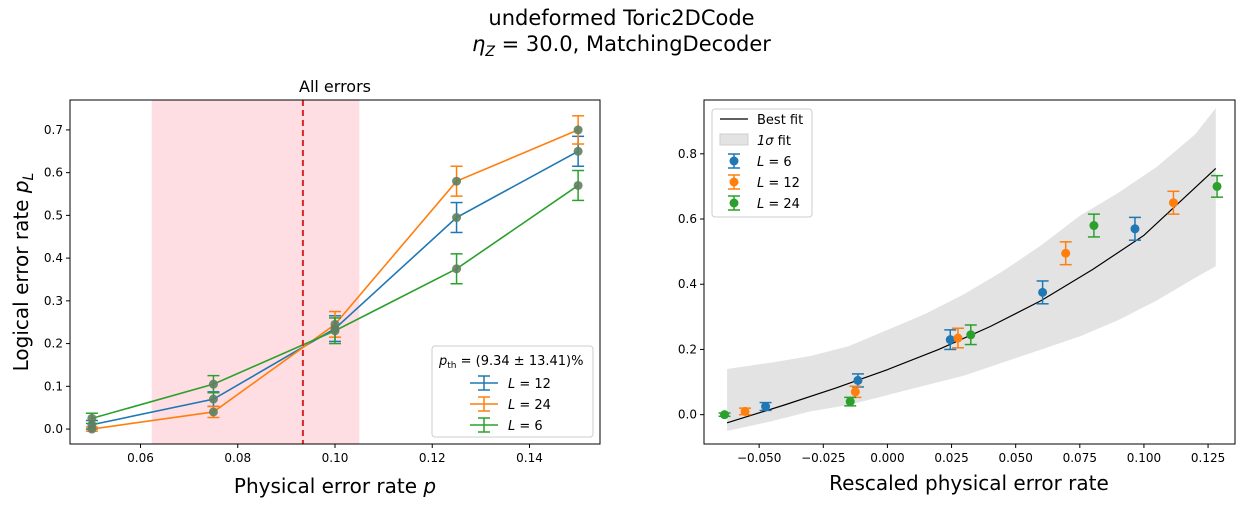  I want to click on left-y-axis-label: Logical error rate pL, so click(23, 272).